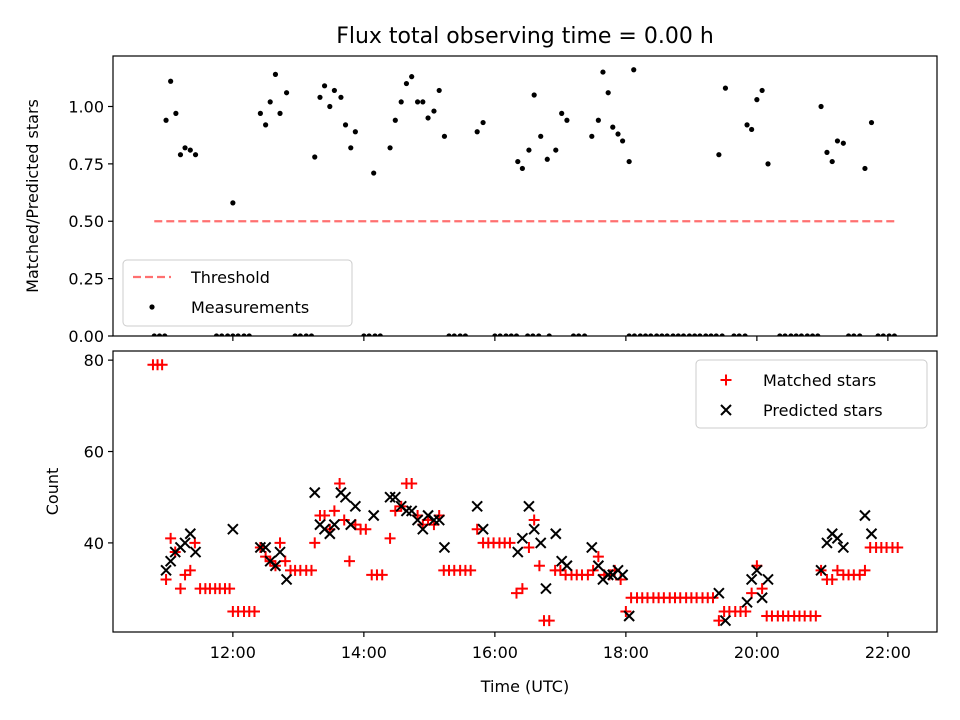 This screenshot has height=720, width=960. Describe the element at coordinates (86, 106) in the screenshot. I see `y-tick-label: 1.00` at that location.